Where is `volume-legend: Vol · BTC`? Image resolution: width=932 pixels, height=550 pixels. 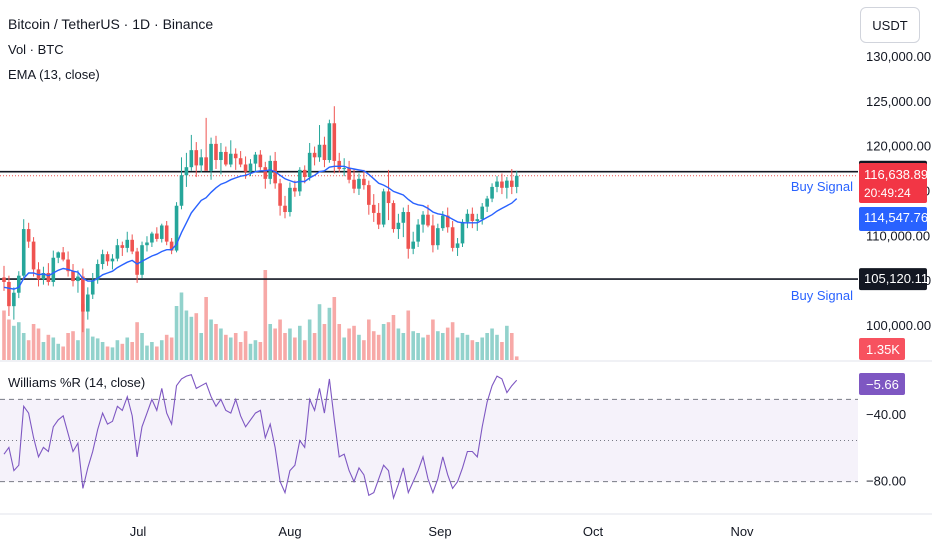
volume-legend: Vol · BTC is located at coordinates (36, 49).